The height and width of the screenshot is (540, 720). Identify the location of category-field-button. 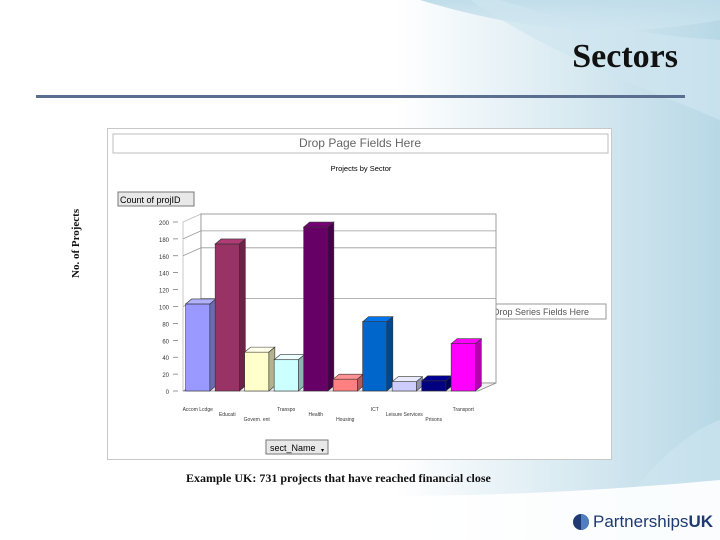
(297, 447).